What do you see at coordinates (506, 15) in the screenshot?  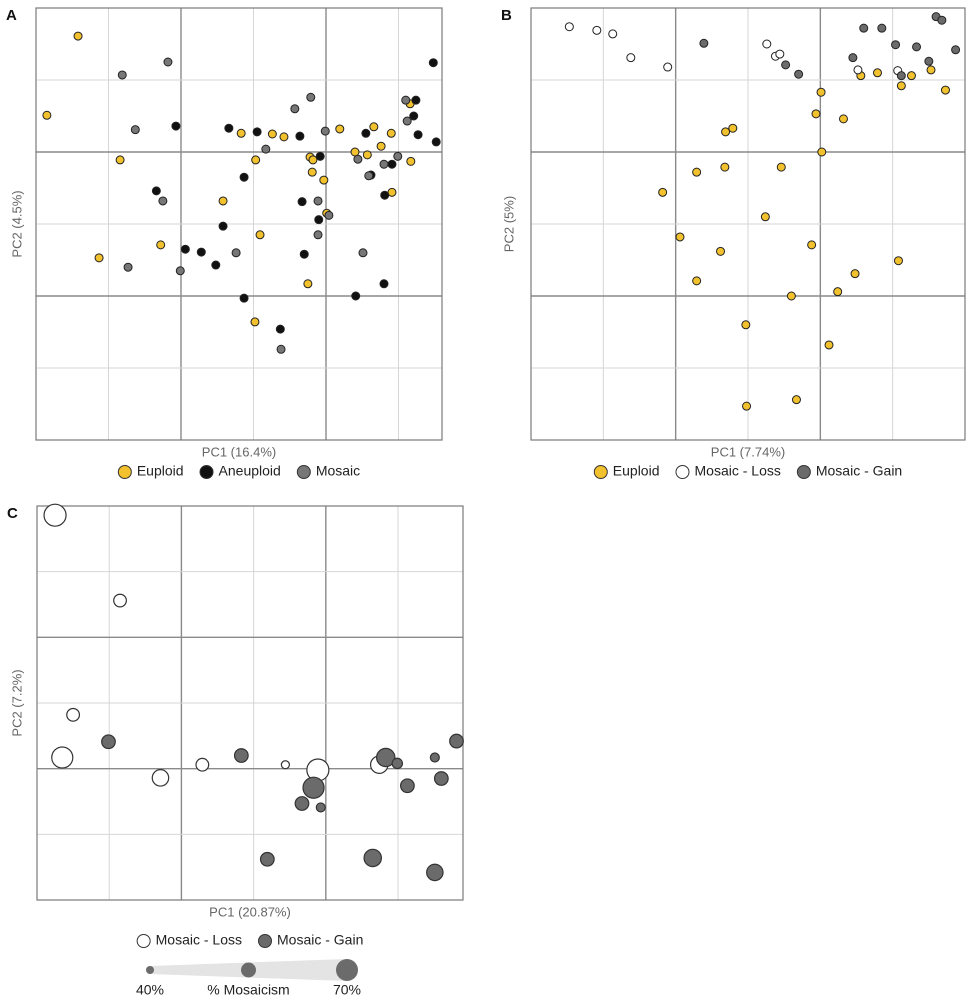 I see `panel-label: B` at bounding box center [506, 15].